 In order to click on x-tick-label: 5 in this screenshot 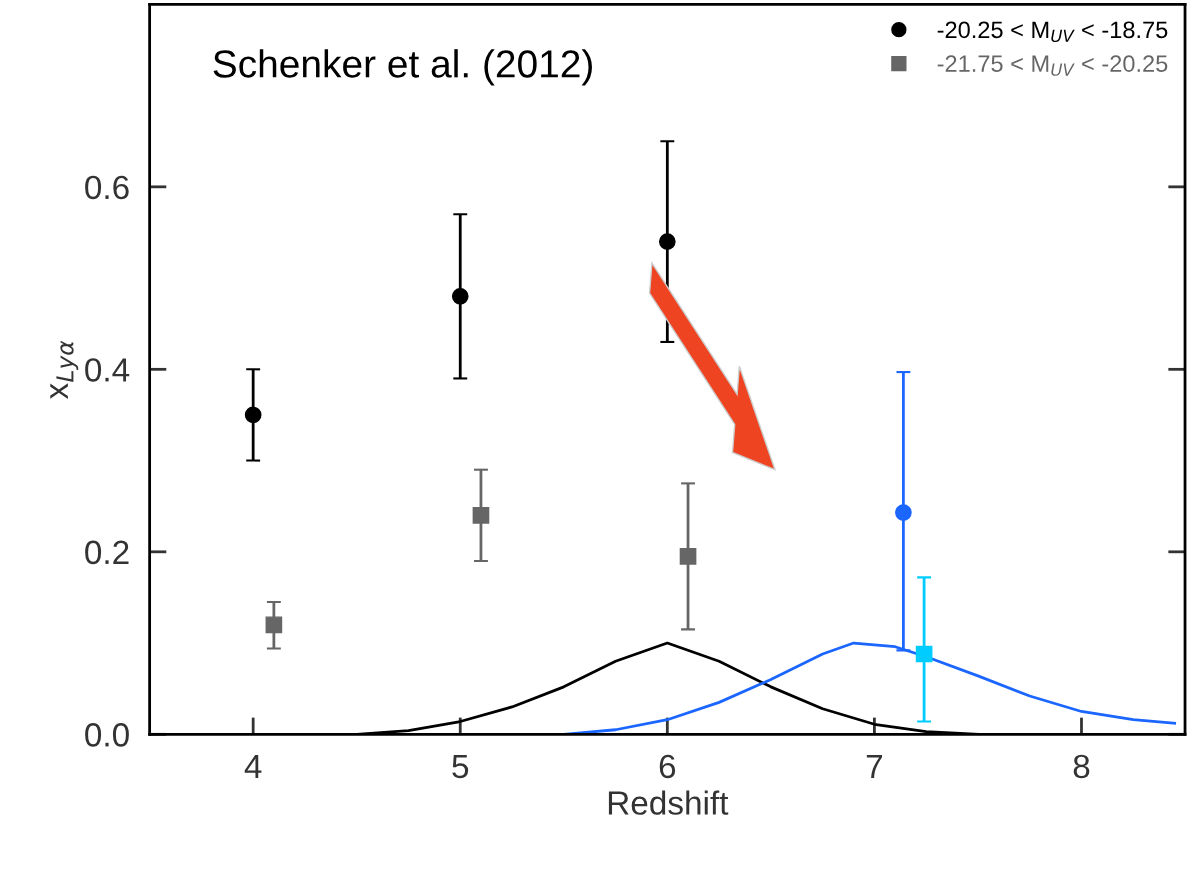, I will do `click(460, 766)`.